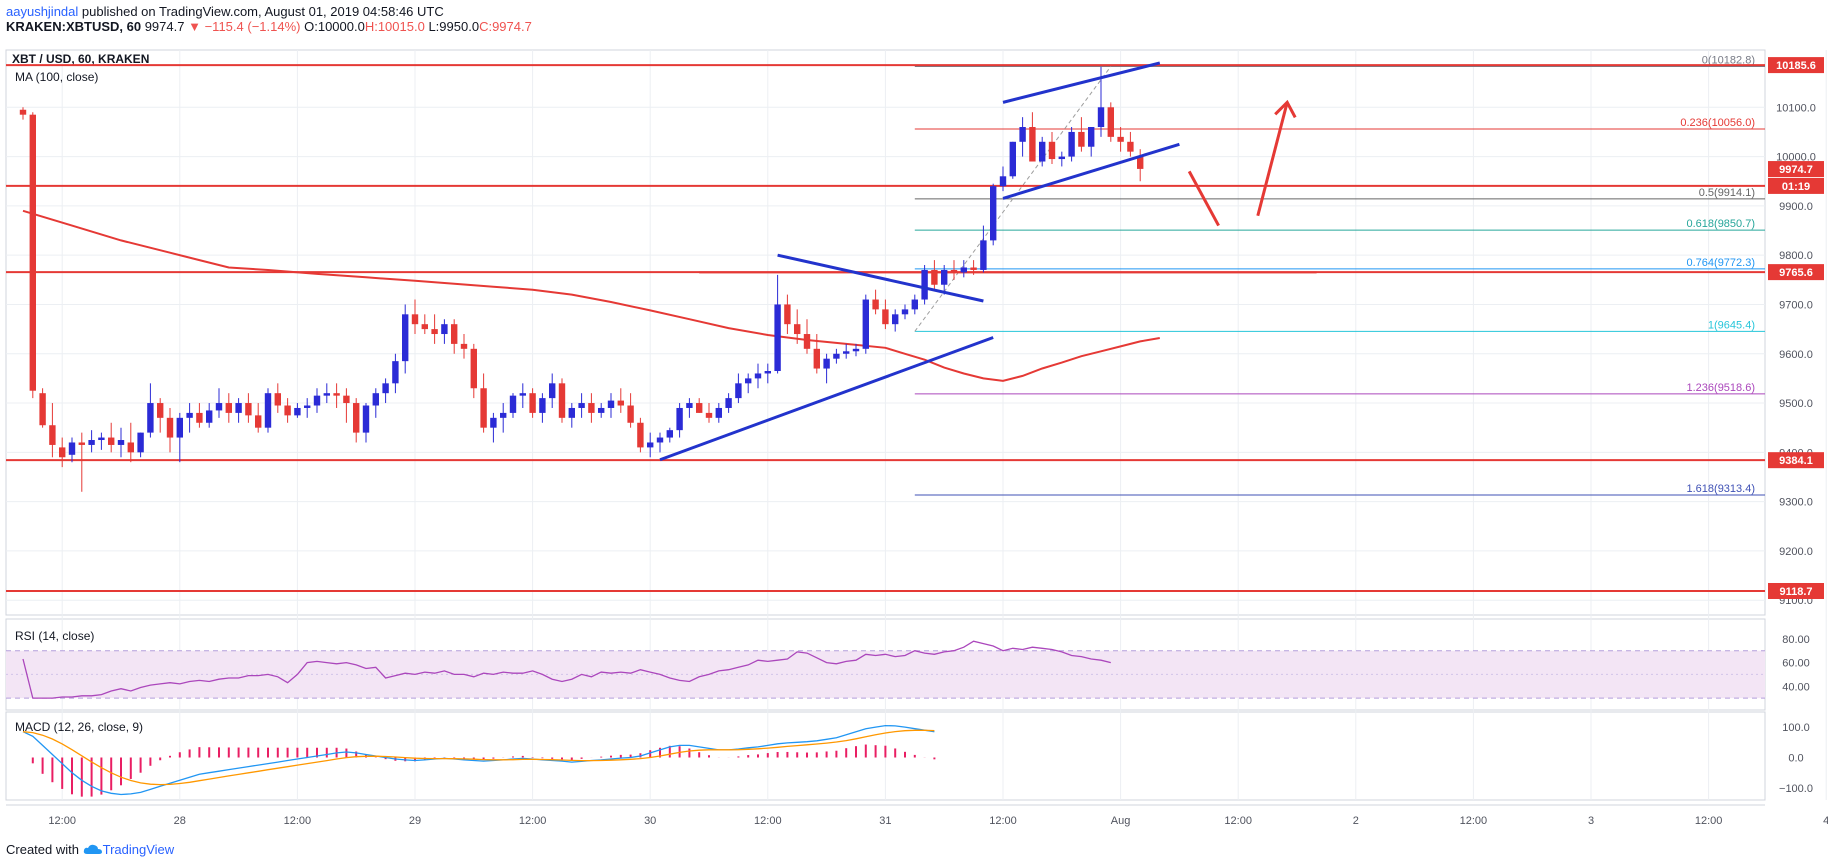 Image resolution: width=1828 pixels, height=868 pixels. I want to click on price-level-label: 9384.1, so click(1796, 461).